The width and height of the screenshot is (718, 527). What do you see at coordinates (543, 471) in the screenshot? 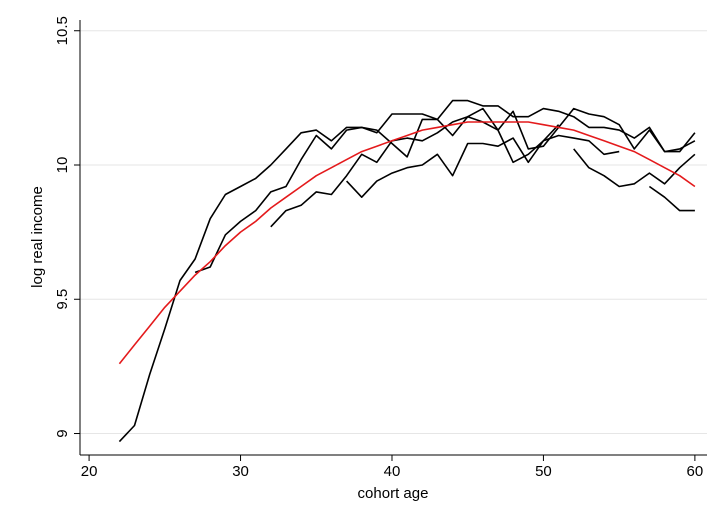
I see `x-tick-label: 50` at bounding box center [543, 471].